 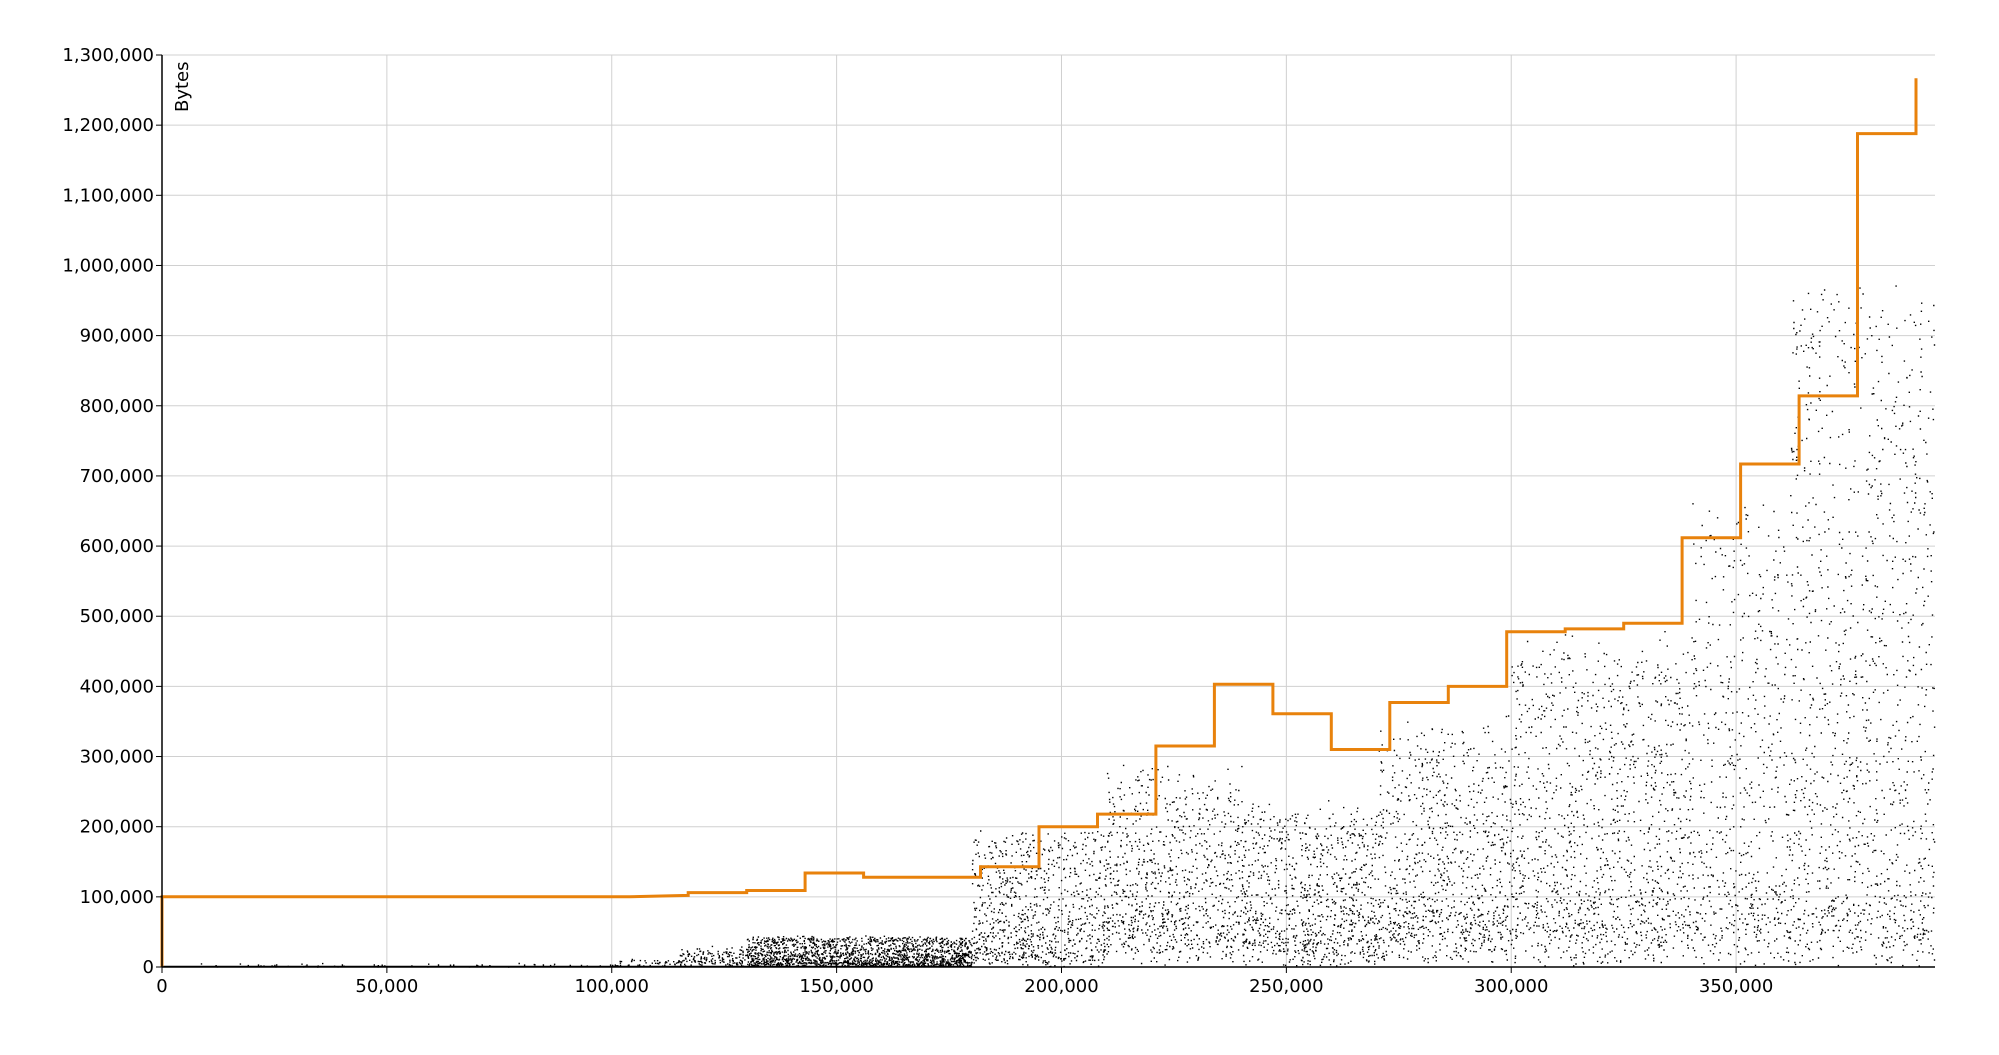 What do you see at coordinates (117, 616) in the screenshot?
I see `y-tick-label: 500,000` at bounding box center [117, 616].